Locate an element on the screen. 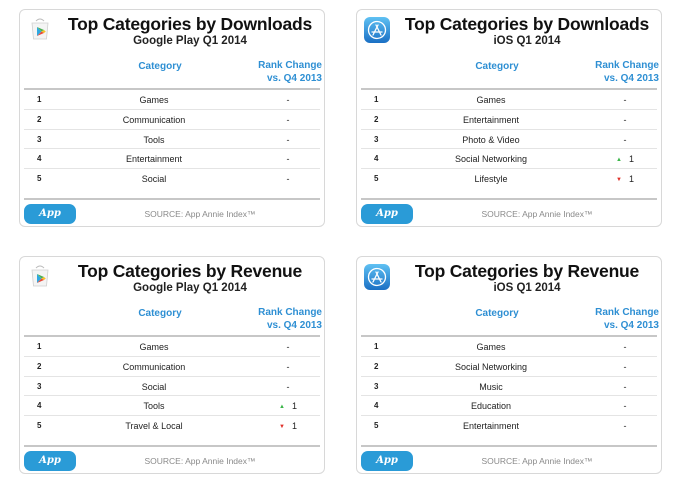  category-name: Photo & Video is located at coordinates (491, 139).